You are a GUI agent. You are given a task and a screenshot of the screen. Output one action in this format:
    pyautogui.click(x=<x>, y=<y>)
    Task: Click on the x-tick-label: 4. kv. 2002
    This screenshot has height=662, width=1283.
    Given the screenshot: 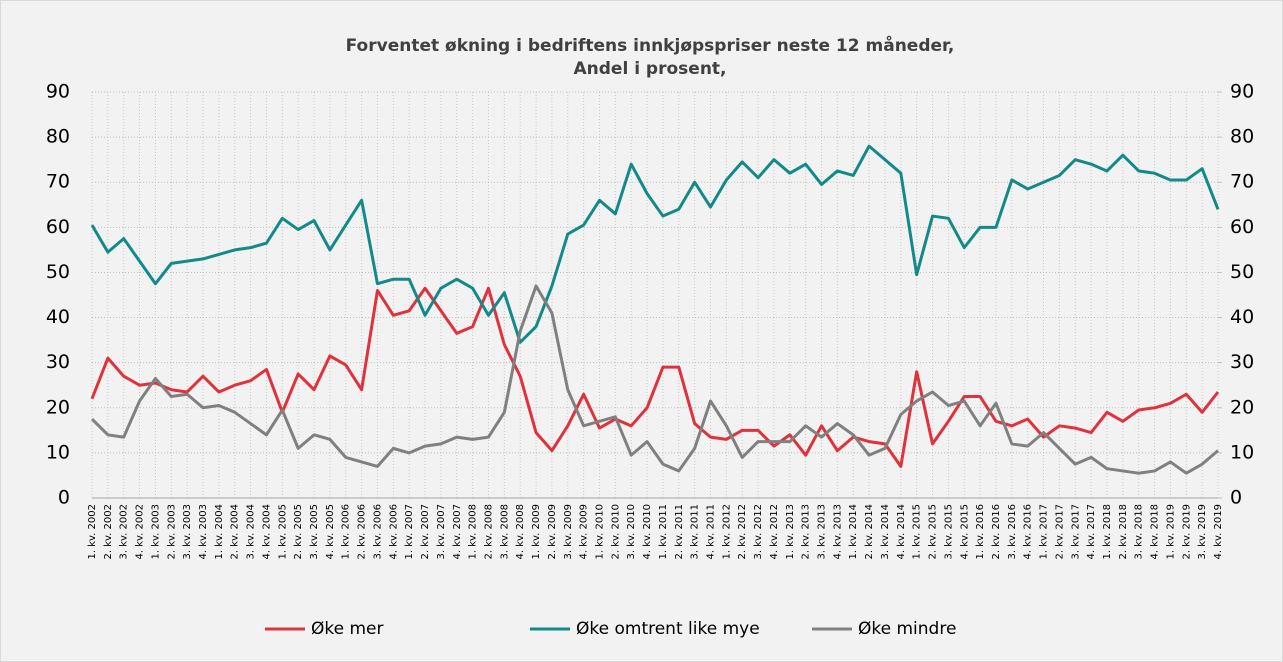 What is the action you would take?
    pyautogui.click(x=140, y=531)
    